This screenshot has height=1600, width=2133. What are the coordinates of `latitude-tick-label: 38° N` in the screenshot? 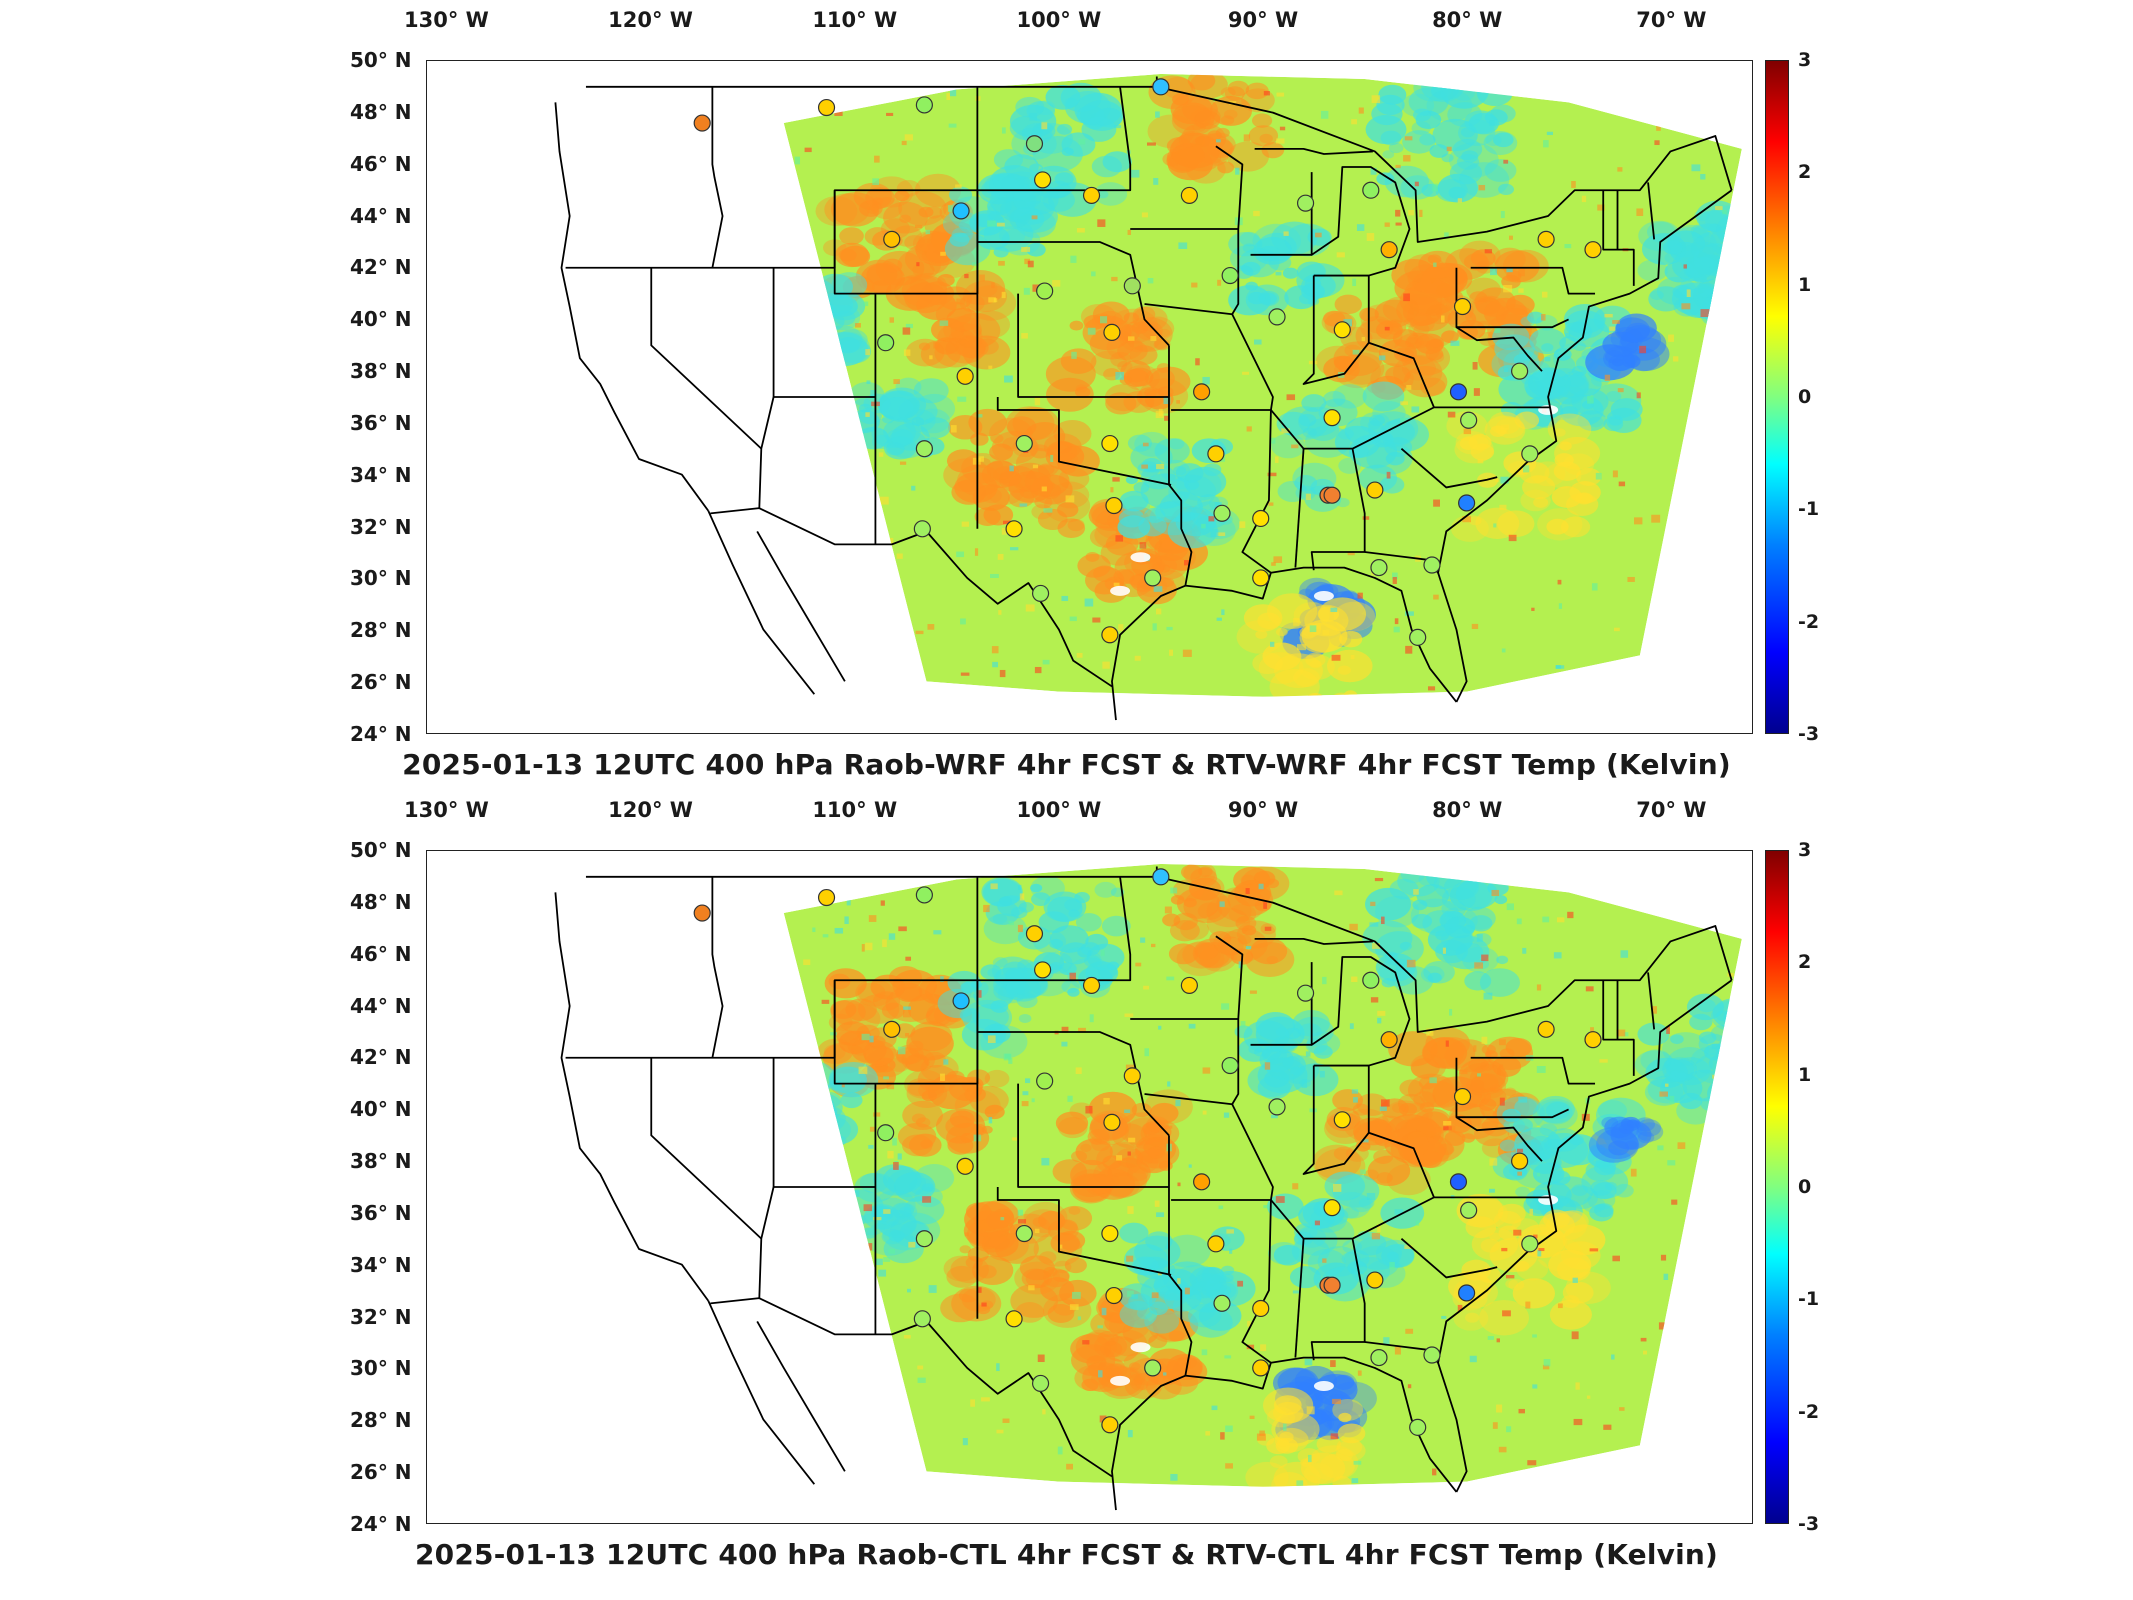 It's located at (381, 371).